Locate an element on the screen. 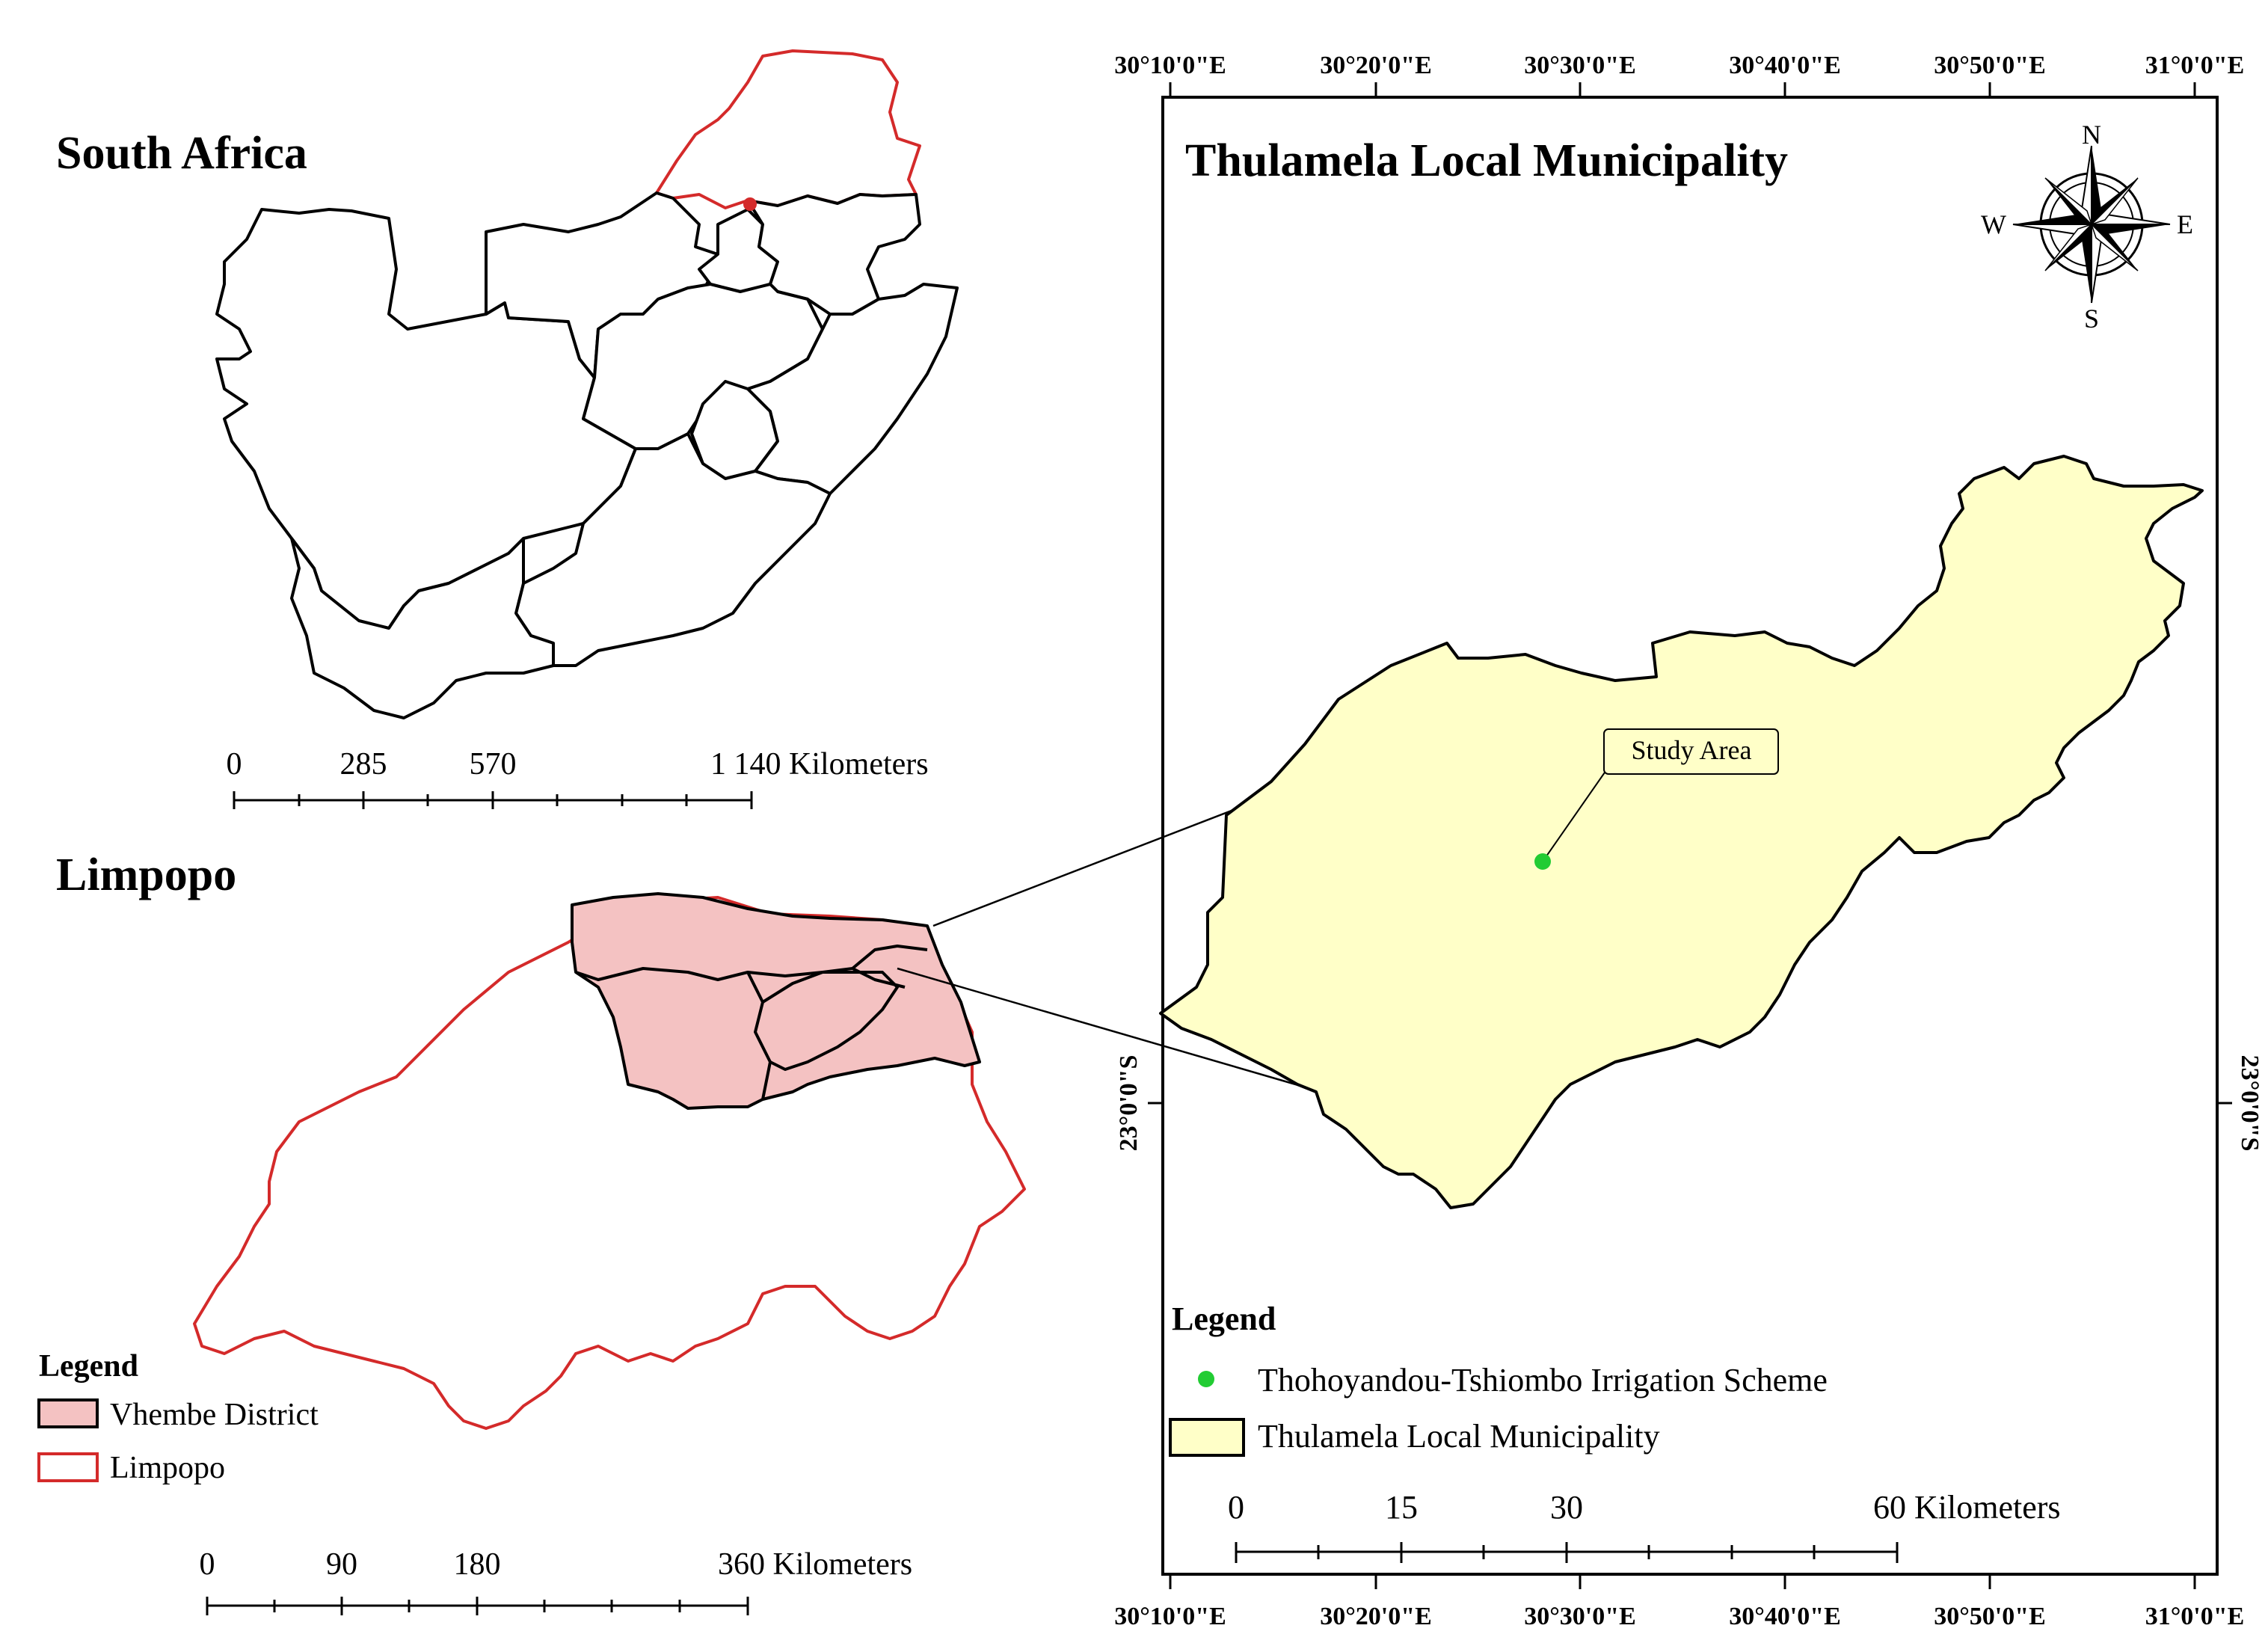 This screenshot has height=1652, width=2268. limpopo-legend: Legend Vhembe District Limpopo is located at coordinates (178, 1417).